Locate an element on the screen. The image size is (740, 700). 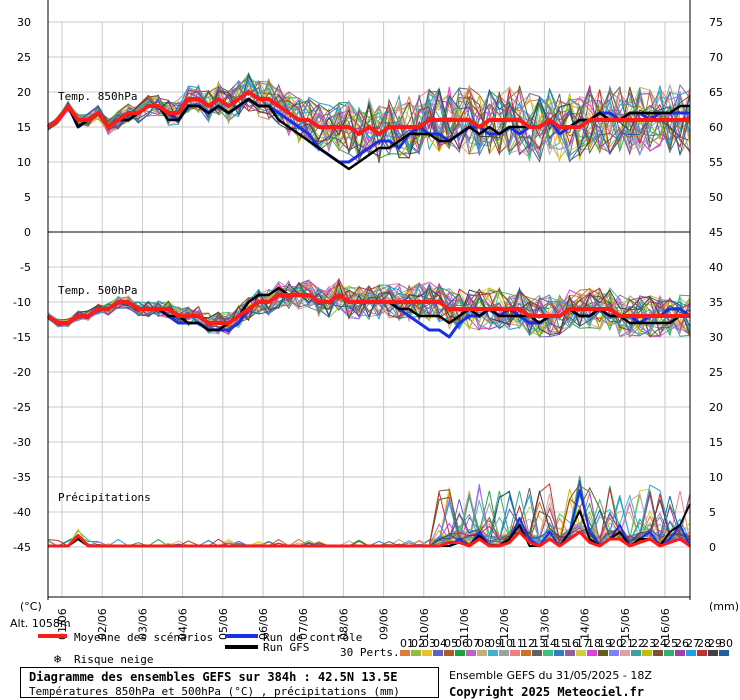
pert-id-label: 27 is located at coordinates (693, 643).